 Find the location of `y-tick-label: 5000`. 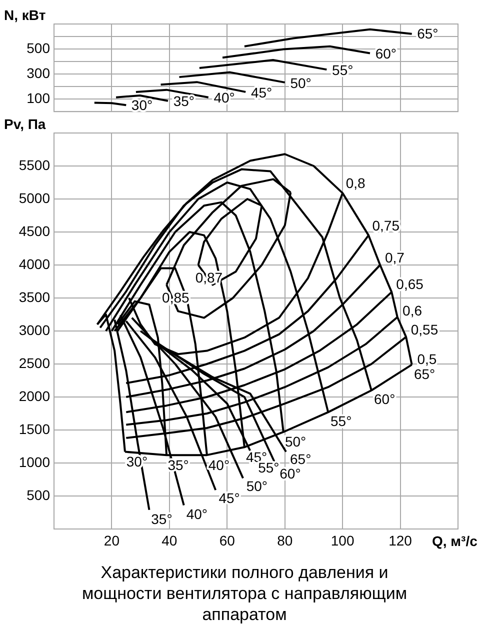

y-tick-label: 5000 is located at coordinates (34, 198).